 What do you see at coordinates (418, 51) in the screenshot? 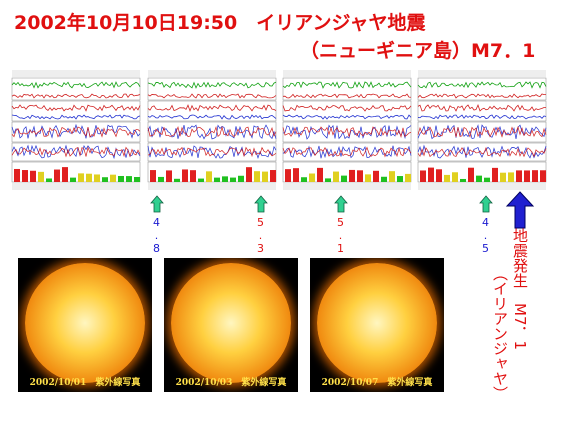
I see `title-line2: （ニューギニア島）M7．1` at bounding box center [418, 51].